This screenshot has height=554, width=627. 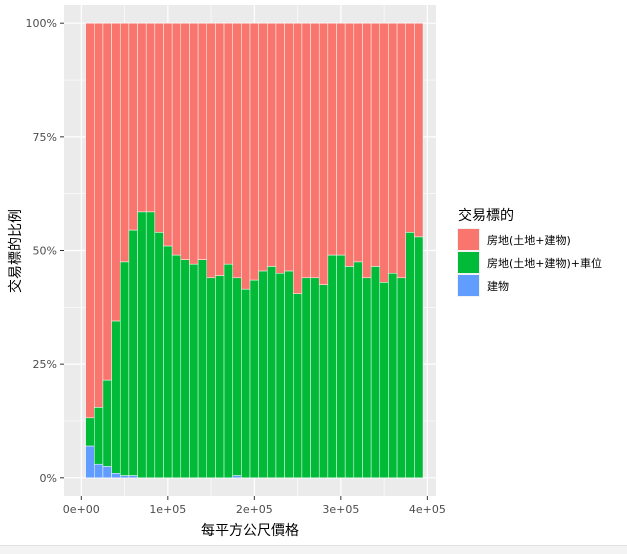 What do you see at coordinates (254, 509) in the screenshot?
I see `x-tick-label: 2e+05` at bounding box center [254, 509].